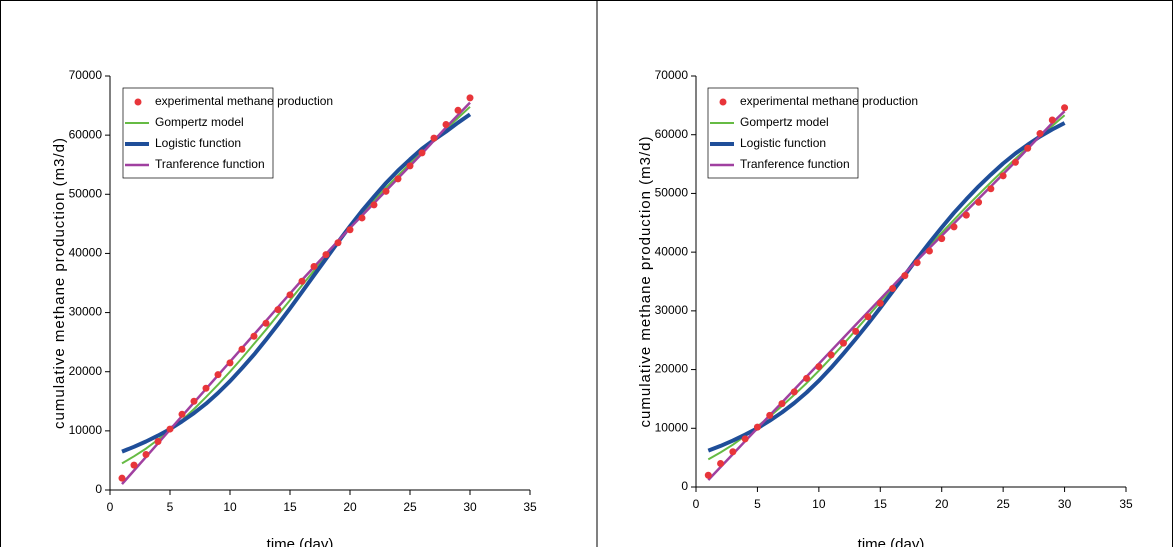 The width and height of the screenshot is (1173, 547). Describe the element at coordinates (783, 143) in the screenshot. I see `legend-label: Logistic function` at that location.